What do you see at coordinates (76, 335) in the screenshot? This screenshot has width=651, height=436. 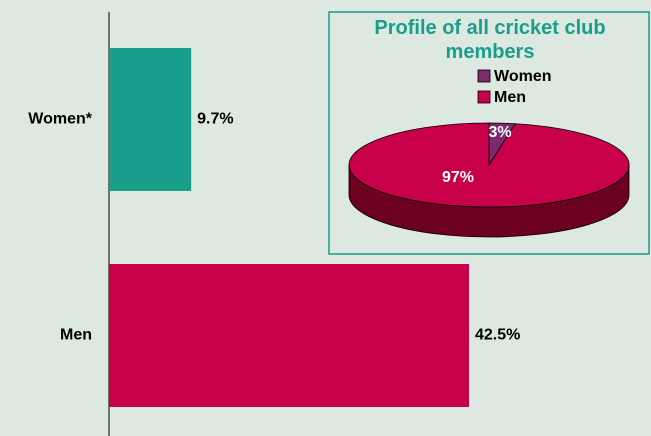 I see `category-label: Men` at bounding box center [76, 335].